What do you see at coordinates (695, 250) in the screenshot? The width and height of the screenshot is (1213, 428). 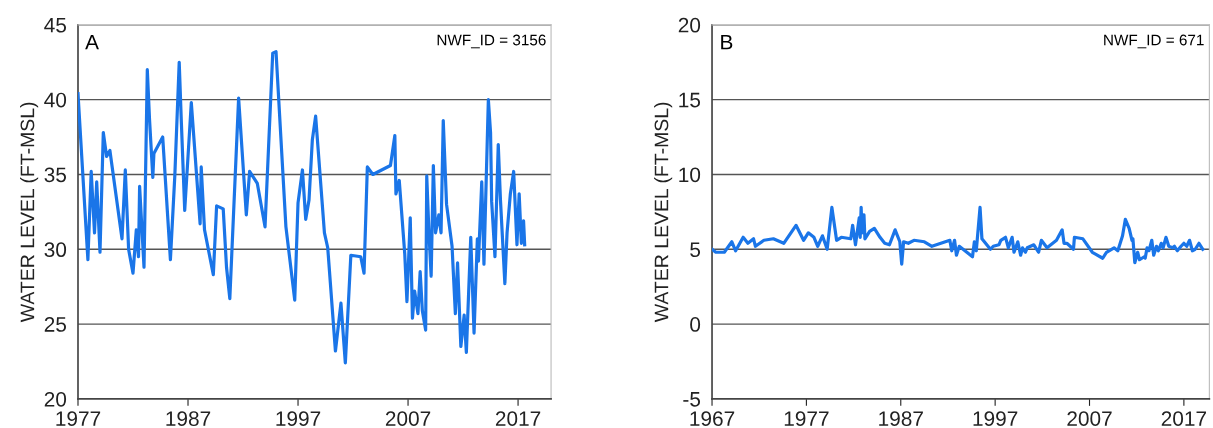 I see `y-tick-label: 5` at bounding box center [695, 250].